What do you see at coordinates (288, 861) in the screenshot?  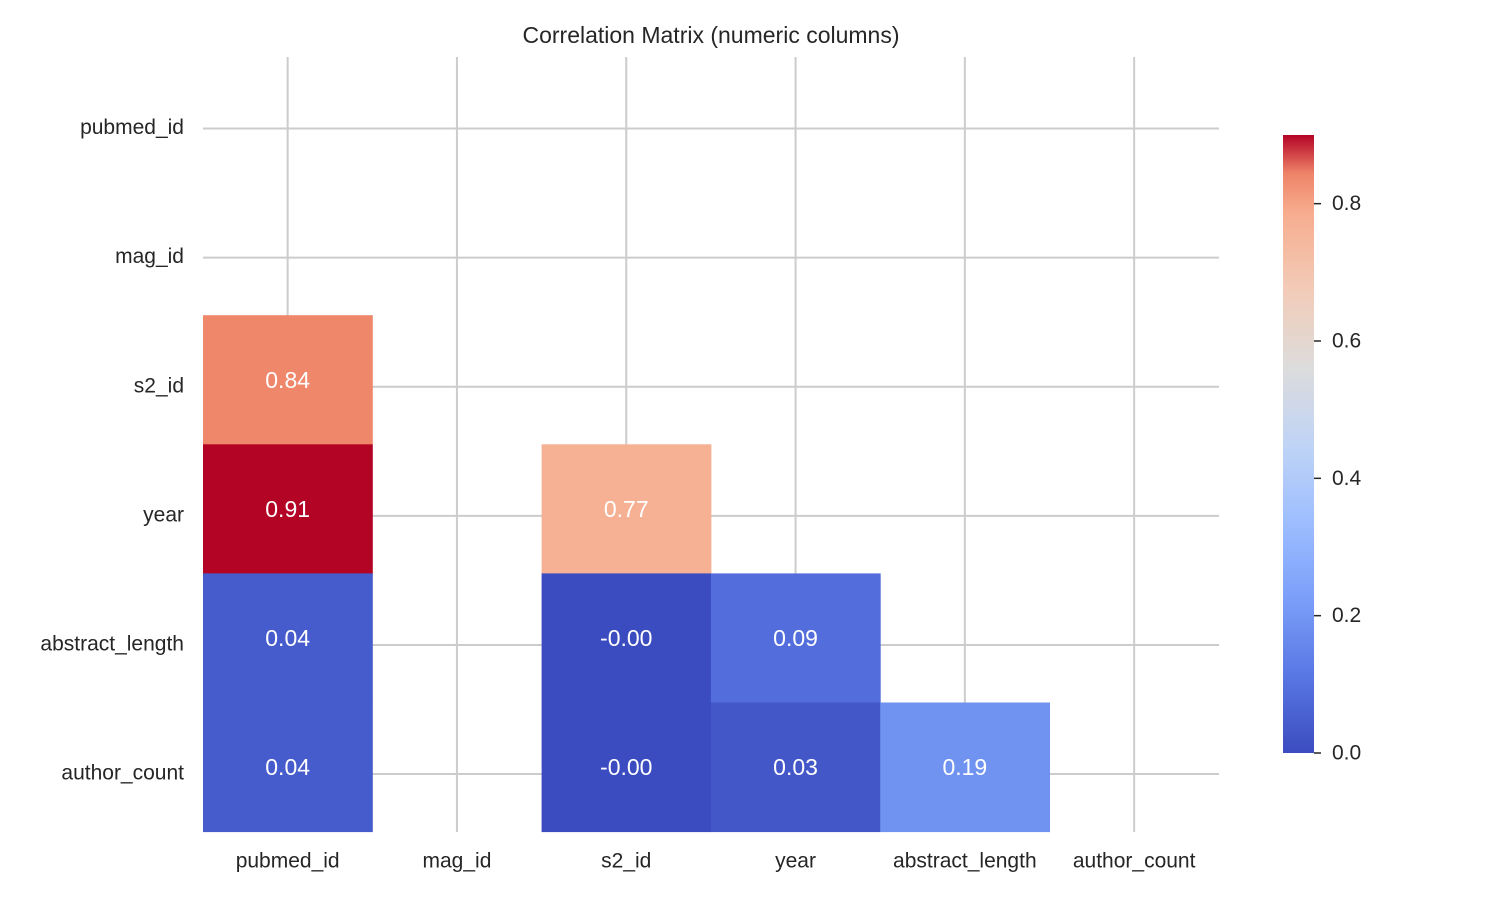 I see `x-tick-label: pubmed_id` at bounding box center [288, 861].